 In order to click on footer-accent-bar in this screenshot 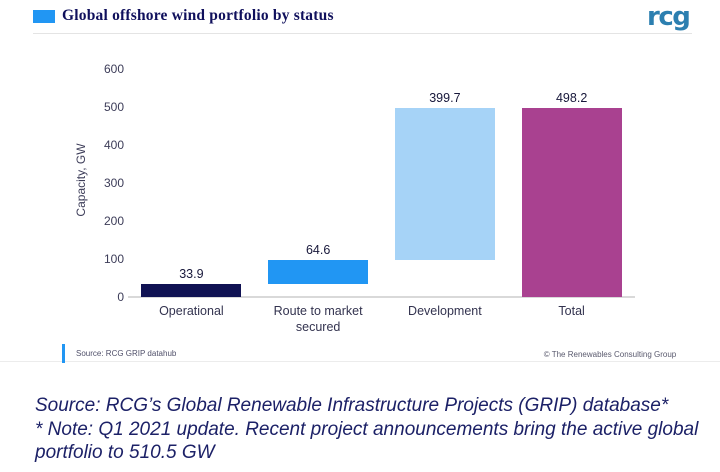, I will do `click(63, 353)`.